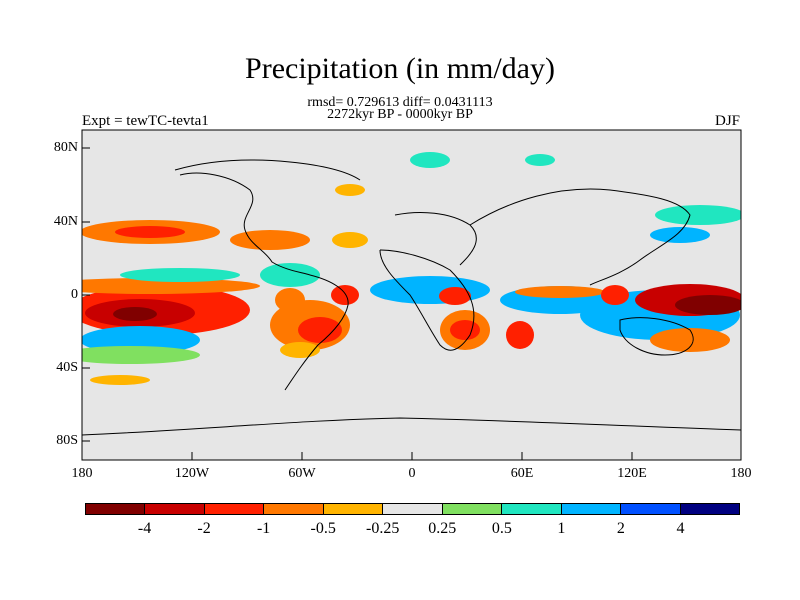 Image resolution: width=800 pixels, height=600 pixels. Describe the element at coordinates (65, 147) in the screenshot. I see `y-tick-label: 80N` at that location.